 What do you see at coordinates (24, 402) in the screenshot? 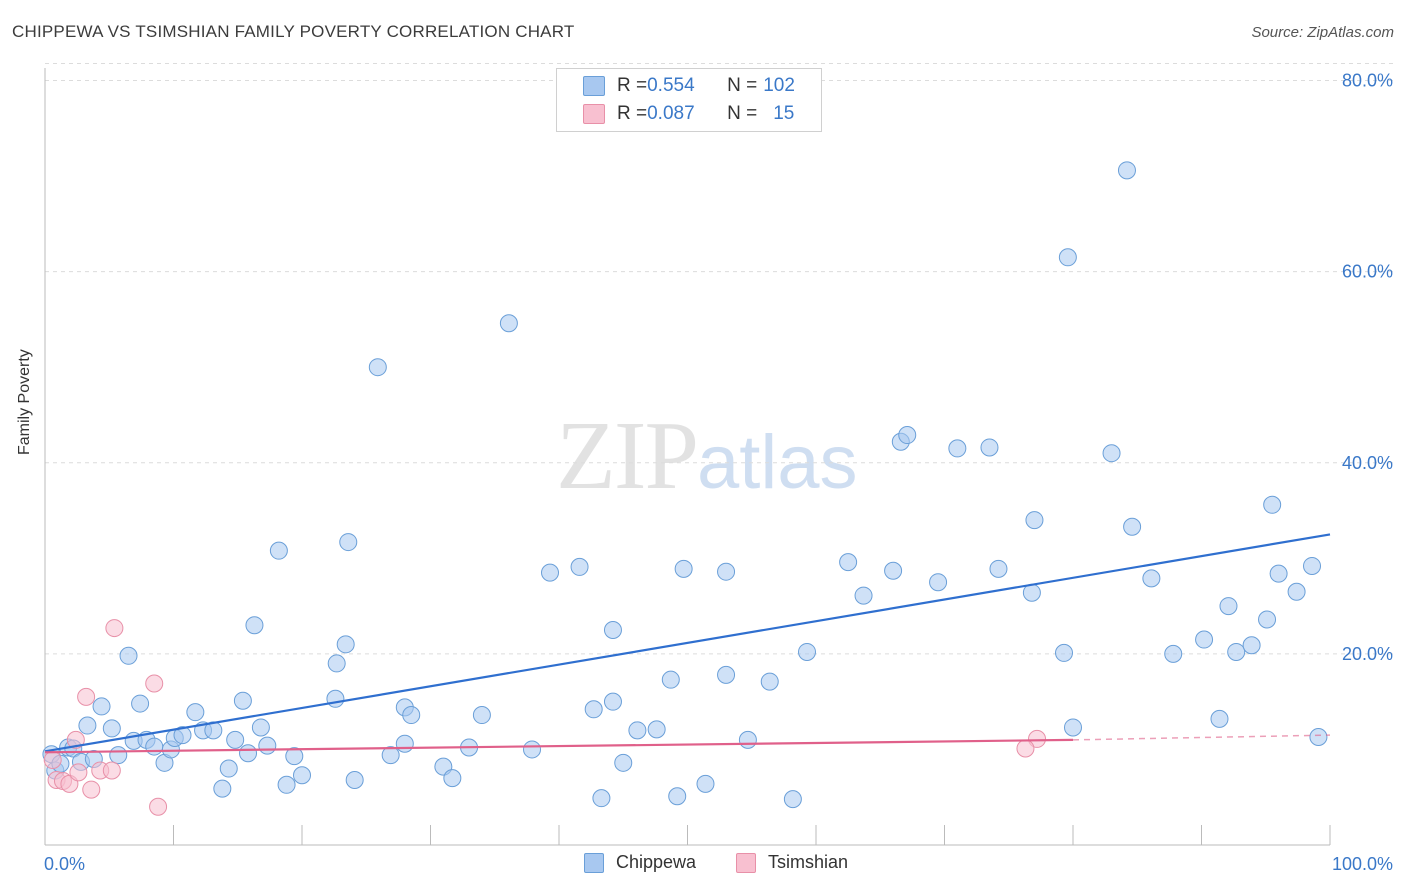
I see `y-axis-label: Family Poverty` at bounding box center [24, 402].